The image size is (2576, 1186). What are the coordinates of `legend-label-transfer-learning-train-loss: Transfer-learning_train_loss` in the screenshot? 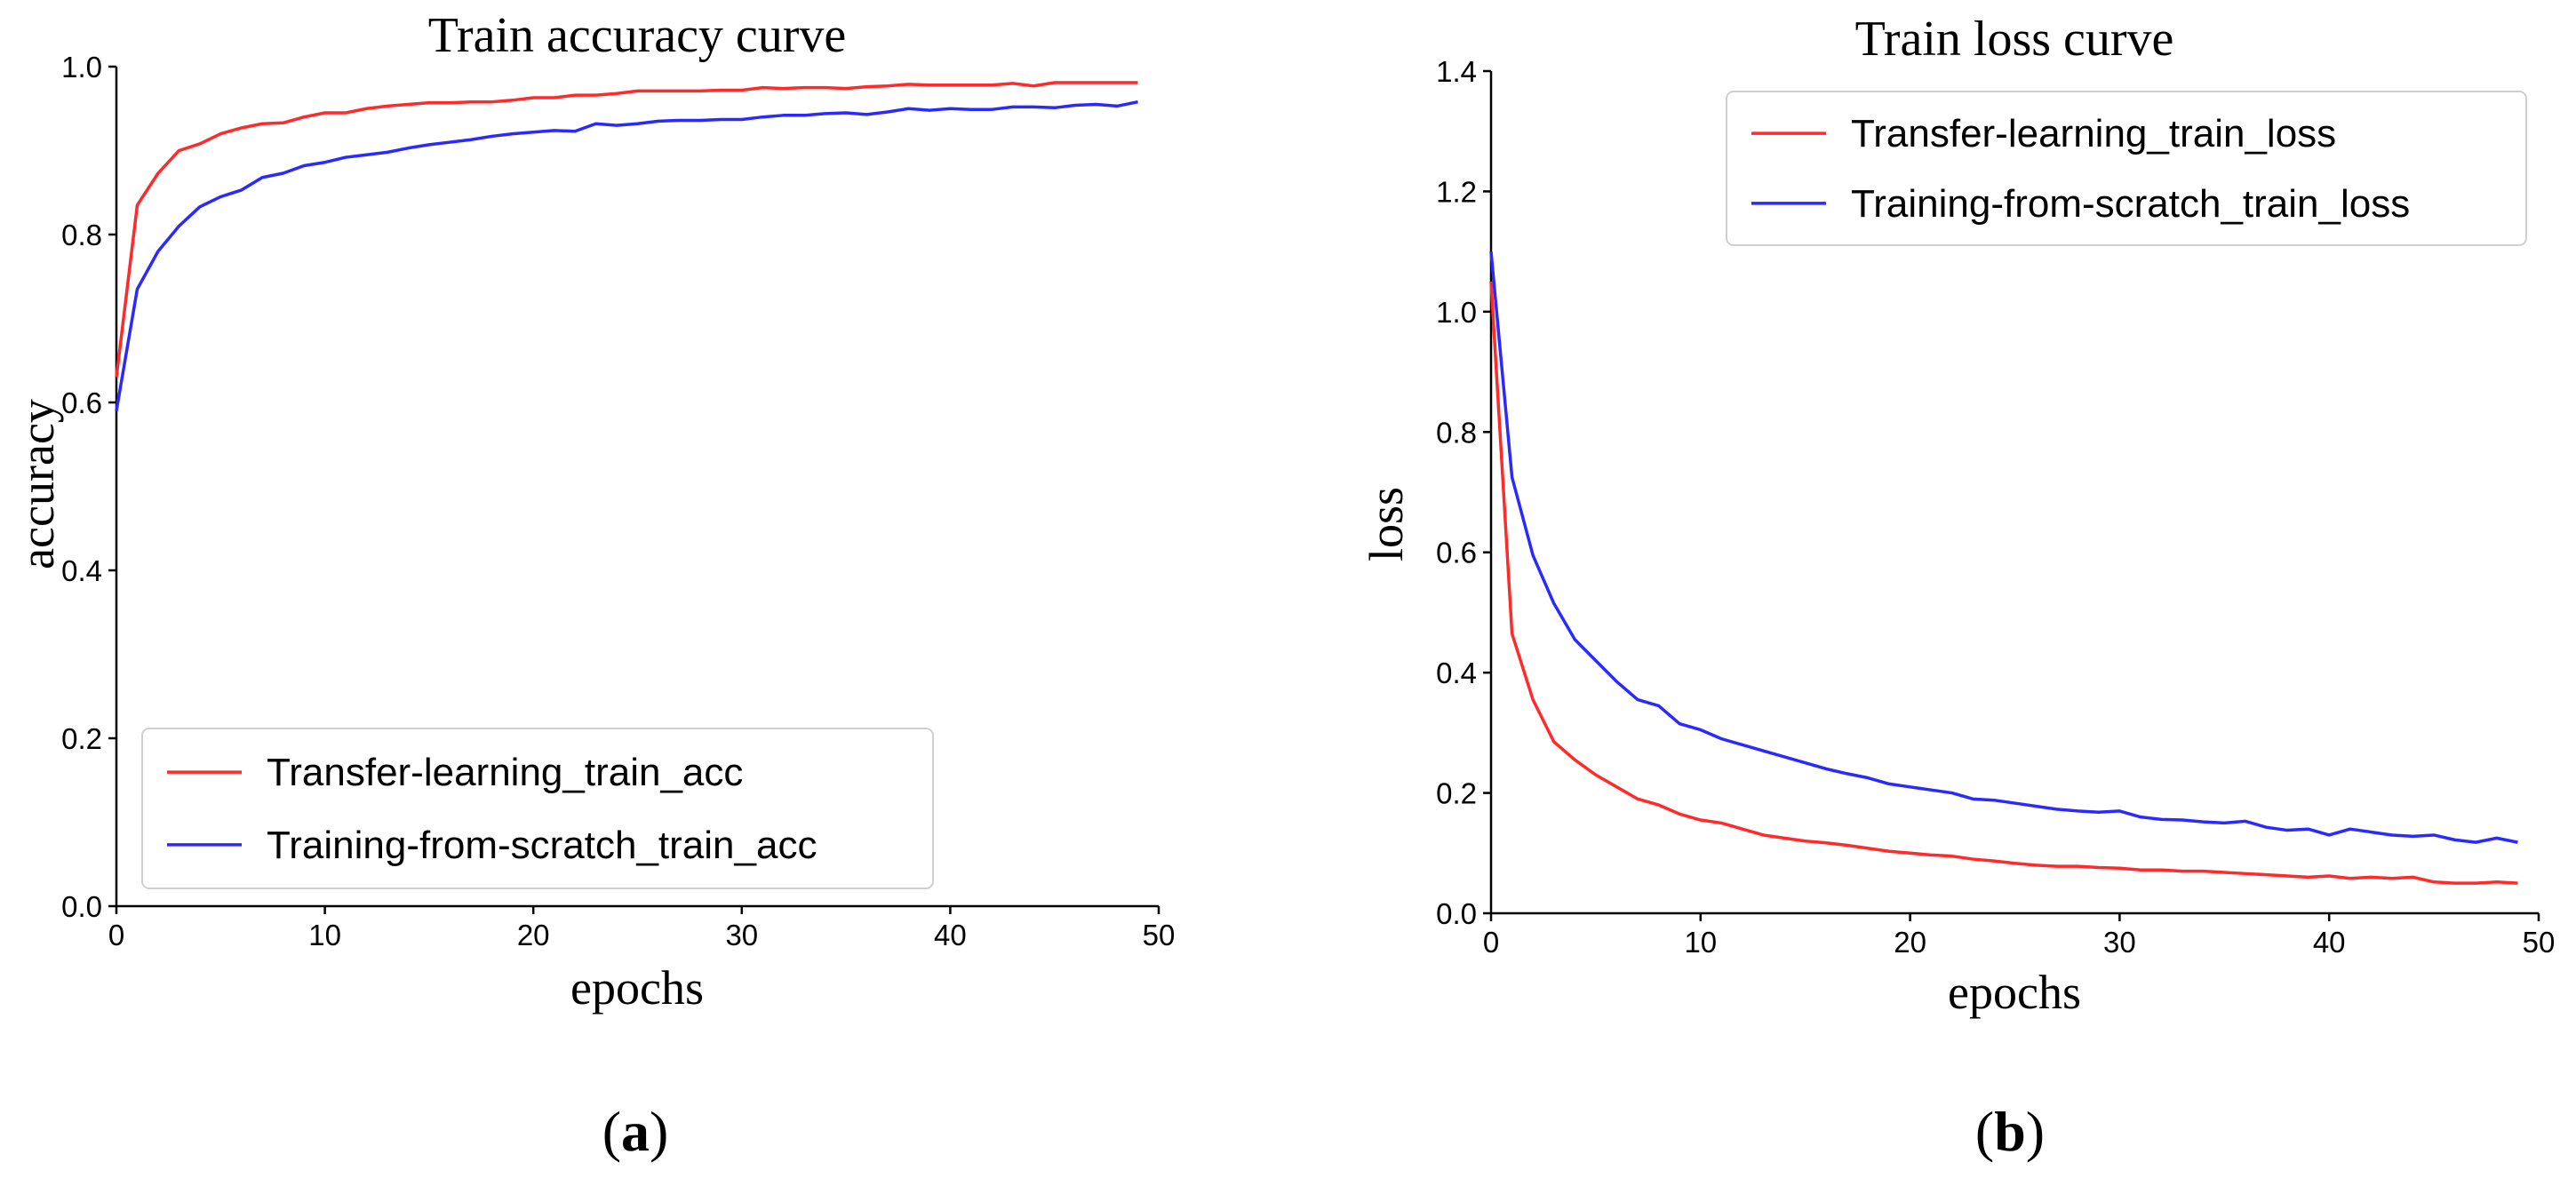 It's located at (2094, 133).